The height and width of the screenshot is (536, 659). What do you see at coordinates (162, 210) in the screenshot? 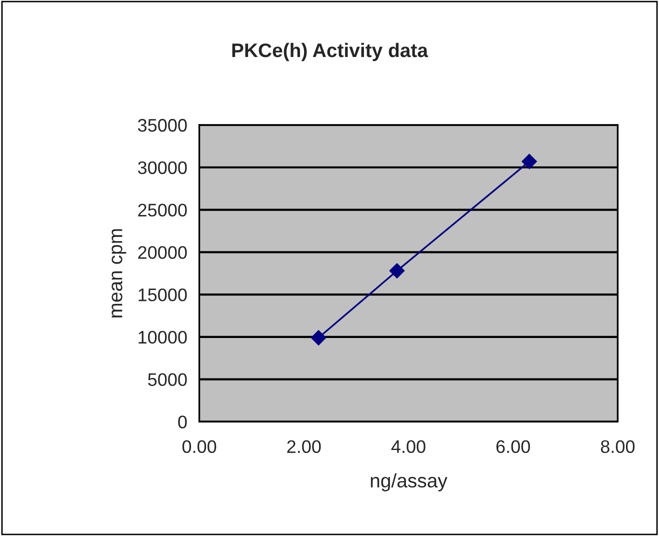
I see `y-tick-label: 25000` at bounding box center [162, 210].